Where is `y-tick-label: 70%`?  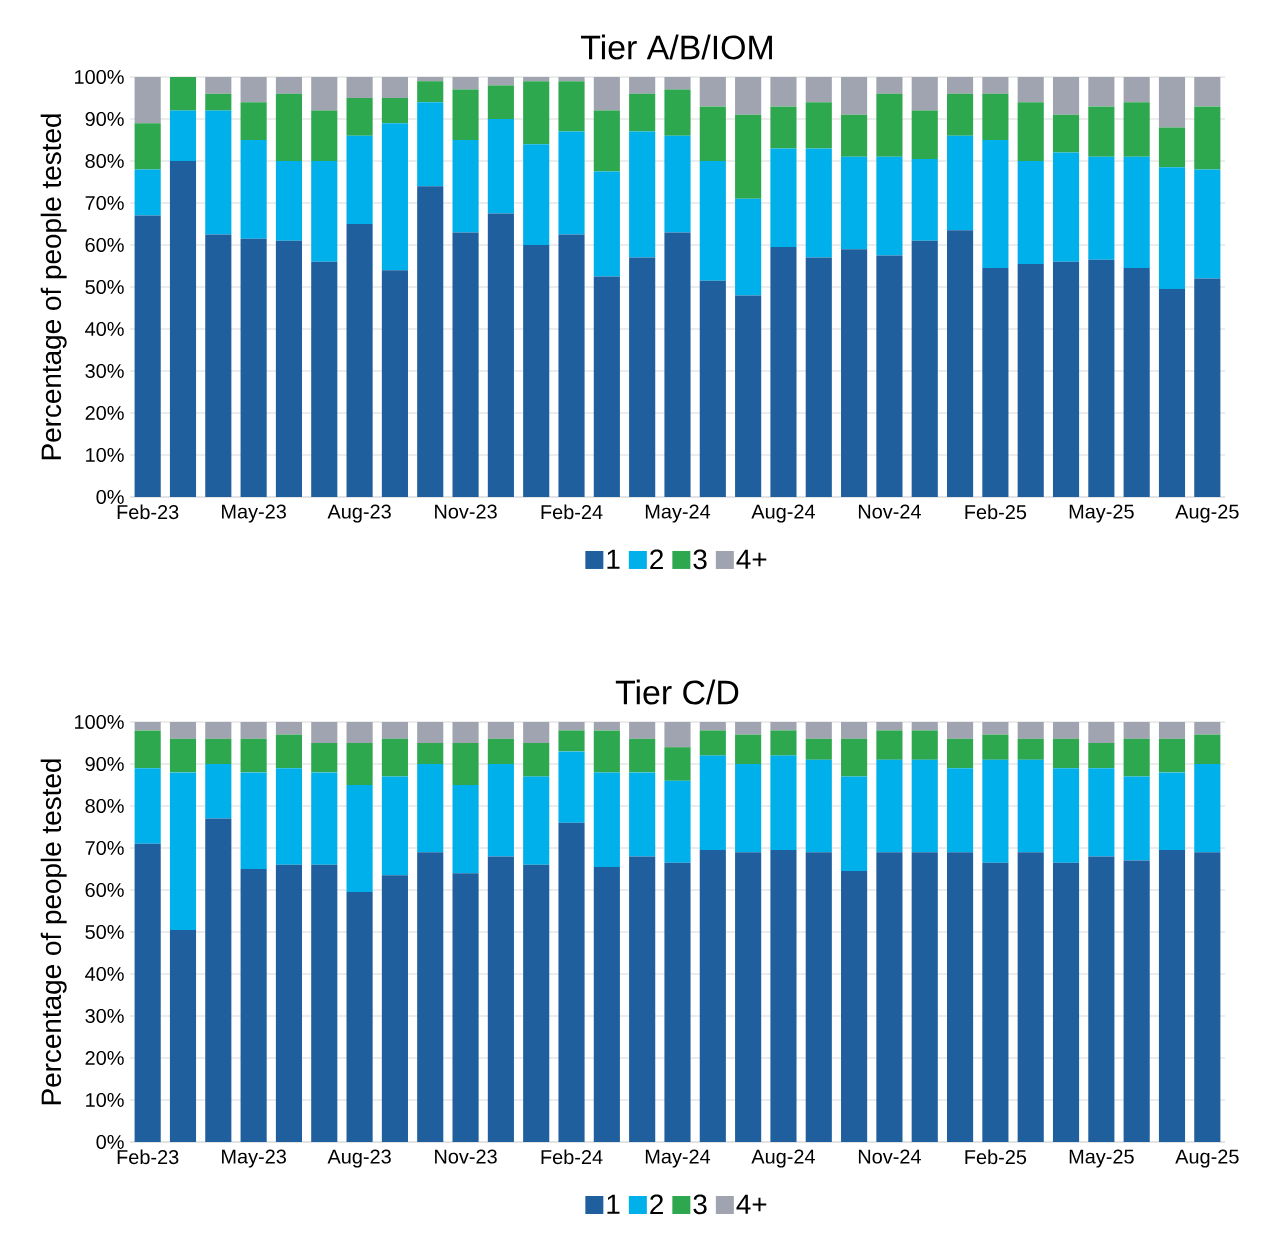 y-tick-label: 70% is located at coordinates (104, 848).